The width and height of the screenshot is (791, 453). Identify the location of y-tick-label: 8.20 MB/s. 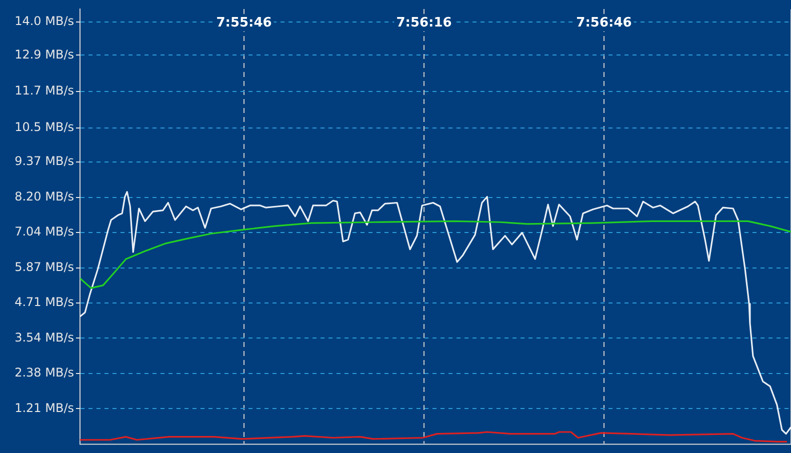
(44, 196).